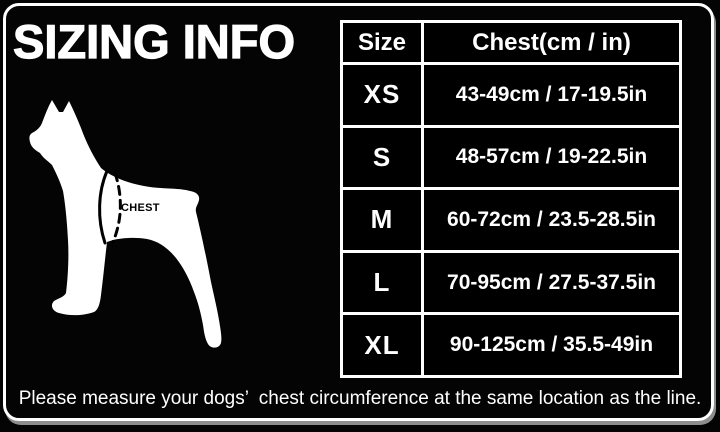  Describe the element at coordinates (140, 208) in the screenshot. I see `chest-measure-label: CHEST` at that location.